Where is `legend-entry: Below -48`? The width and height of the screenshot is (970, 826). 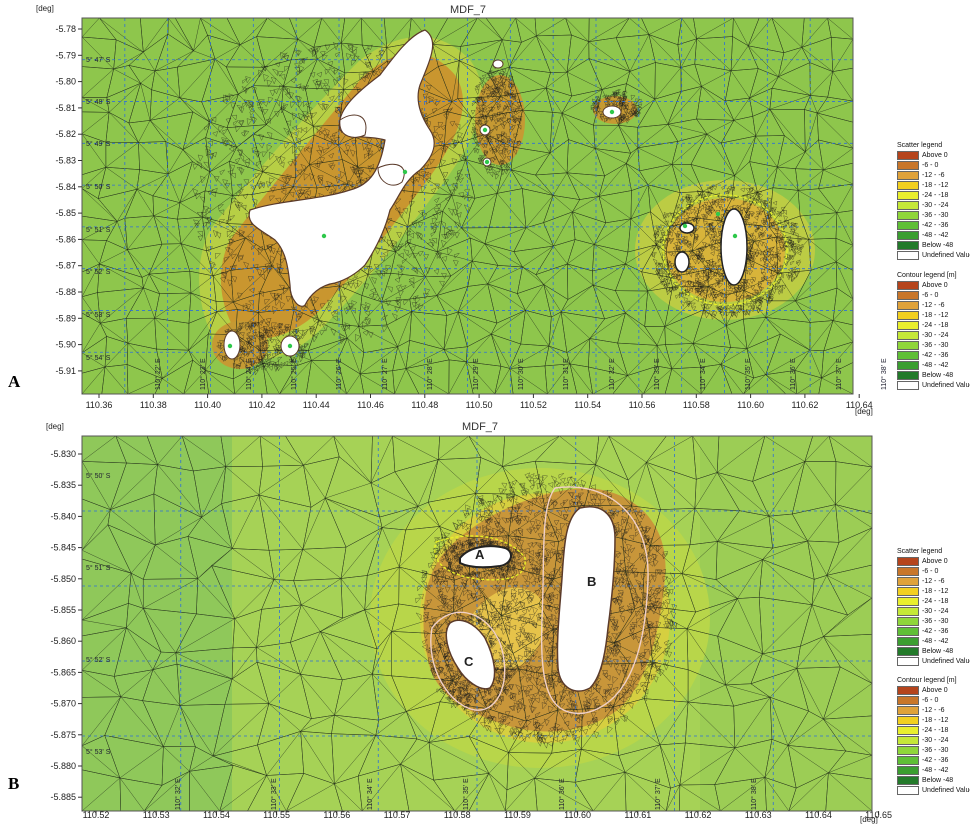 legend-entry: Below -48 is located at coordinates (929, 245).